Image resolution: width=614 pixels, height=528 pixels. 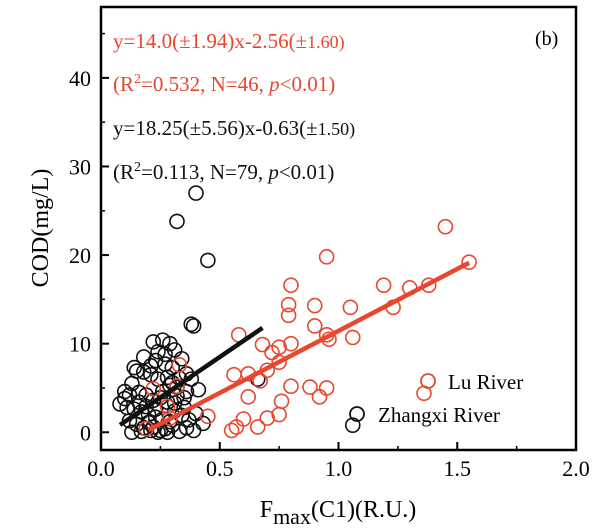 What do you see at coordinates (308, 84) in the screenshot?
I see `lu-stats-p-value: <0.01)` at bounding box center [308, 84].